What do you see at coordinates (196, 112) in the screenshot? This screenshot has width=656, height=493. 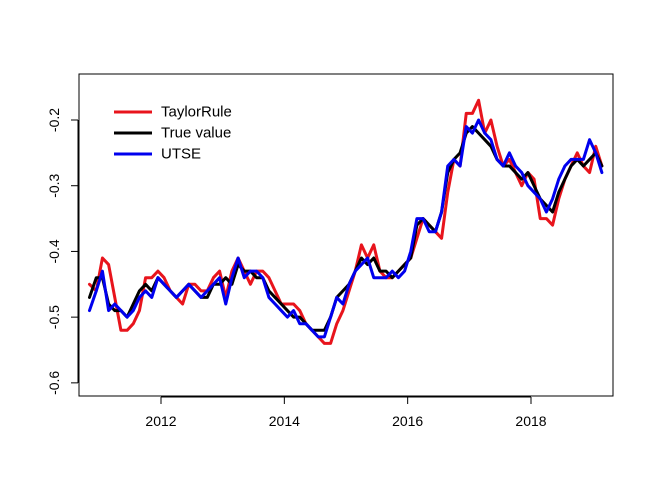 I see `legend-label-0: TaylorRule` at bounding box center [196, 112].